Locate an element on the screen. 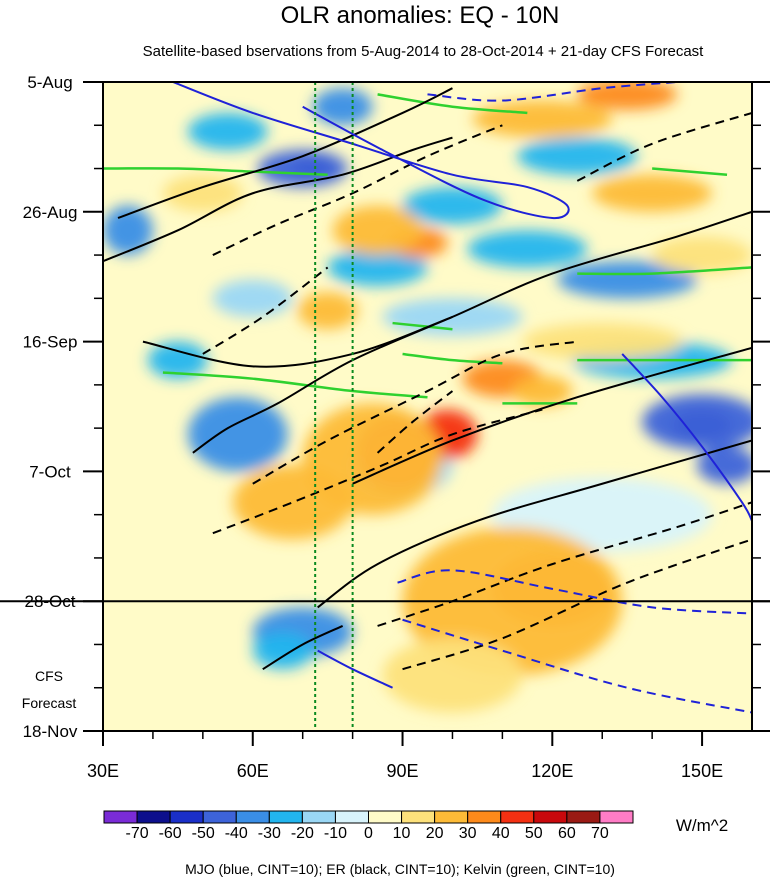  y-tick-label: 5-Aug is located at coordinates (49, 82).